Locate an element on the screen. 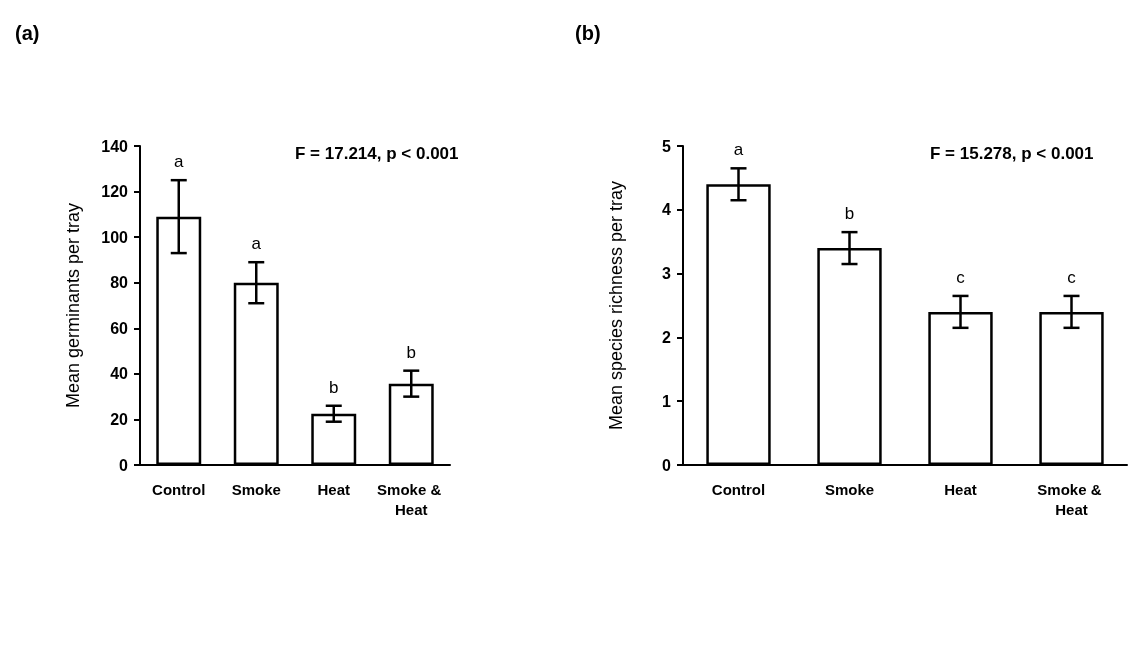 Image resolution: width=1139 pixels, height=648 pixels. y-tick-label: 140 is located at coordinates (115, 146).